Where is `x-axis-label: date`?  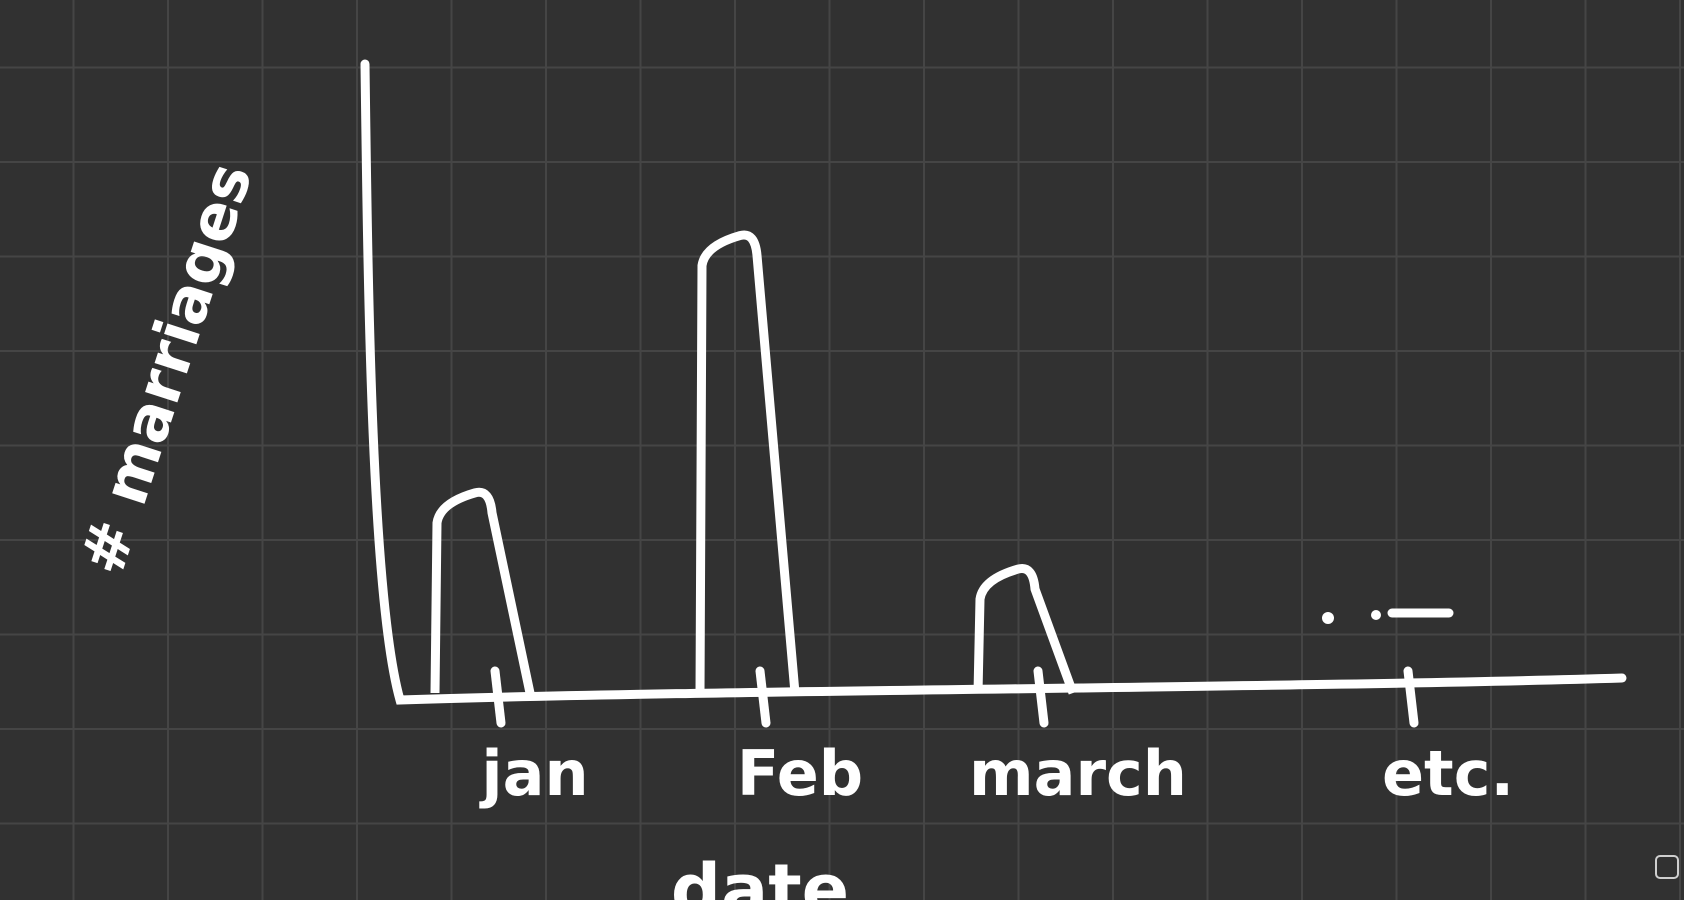
x-axis-label: date is located at coordinates (760, 874).